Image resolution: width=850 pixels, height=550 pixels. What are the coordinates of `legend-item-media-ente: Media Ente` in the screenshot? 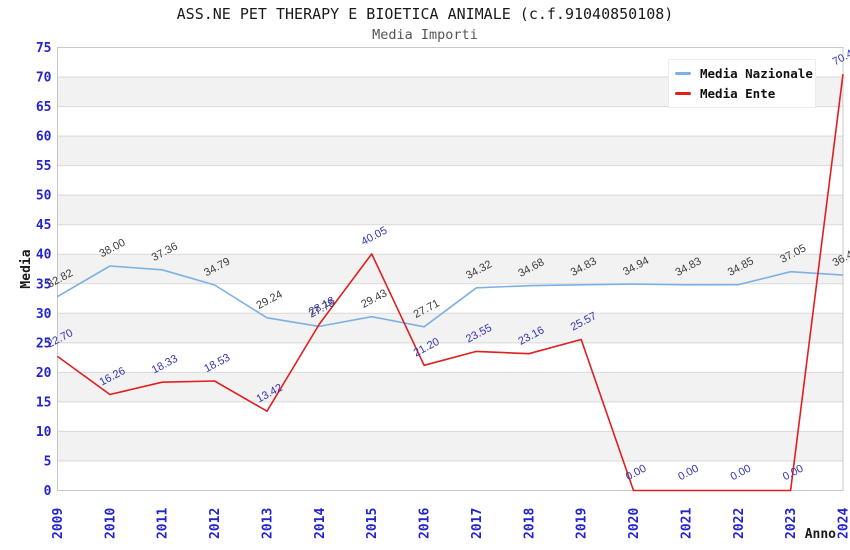 It's located at (742, 93).